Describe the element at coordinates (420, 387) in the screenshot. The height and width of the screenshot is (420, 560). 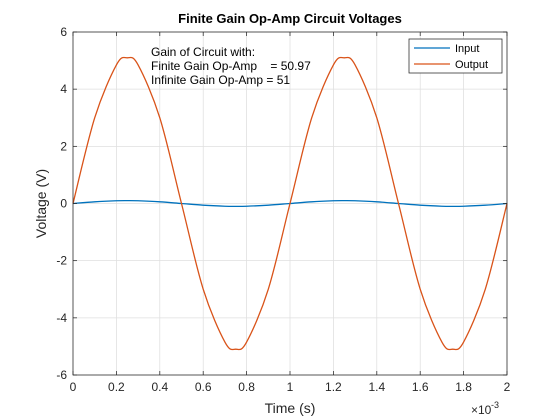
I see `x-tick-label: 1.6` at that location.